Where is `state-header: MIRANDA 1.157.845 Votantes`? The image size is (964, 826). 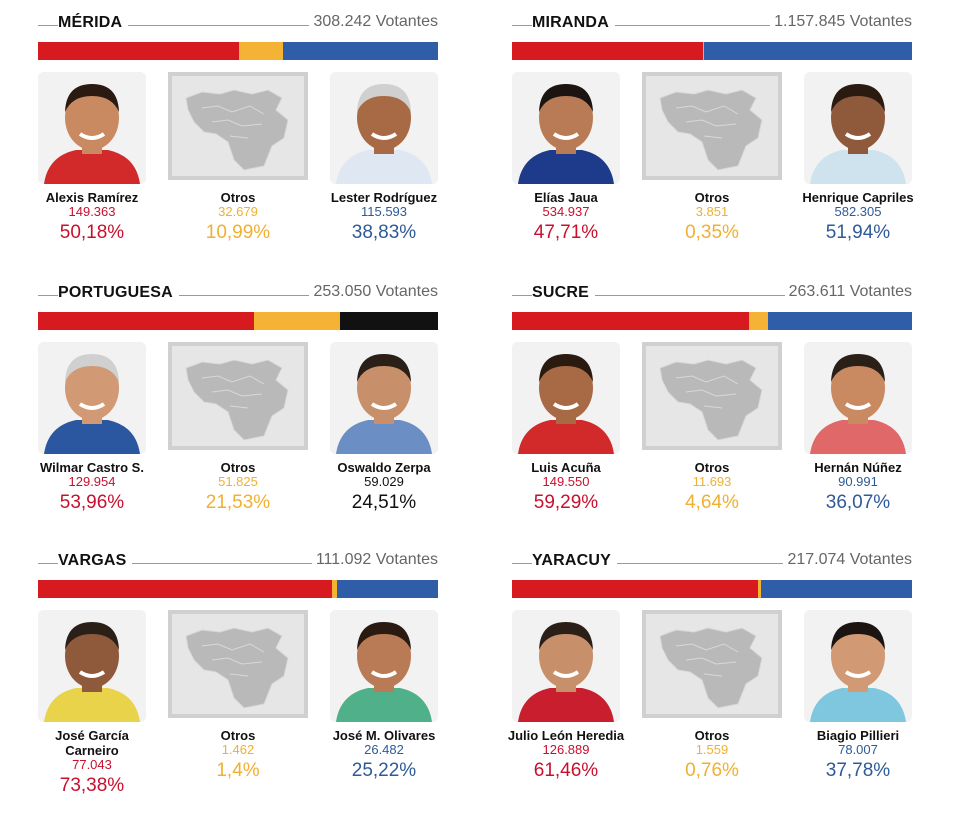 state-header: MIRANDA 1.157.845 Votantes is located at coordinates (712, 24).